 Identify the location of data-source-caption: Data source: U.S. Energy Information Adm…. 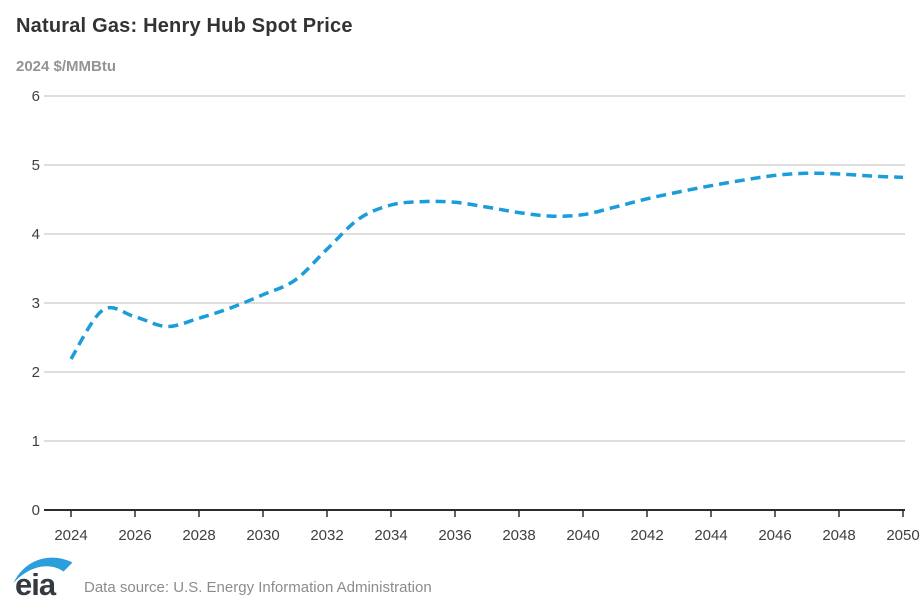
(258, 587).